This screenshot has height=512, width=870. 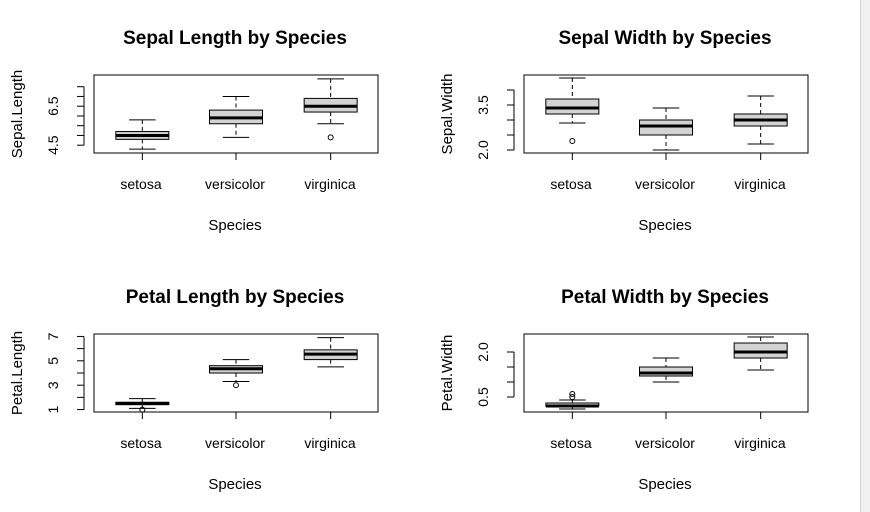 I want to click on plot-marks: 4.5 6.5, so click(x=212, y=117).